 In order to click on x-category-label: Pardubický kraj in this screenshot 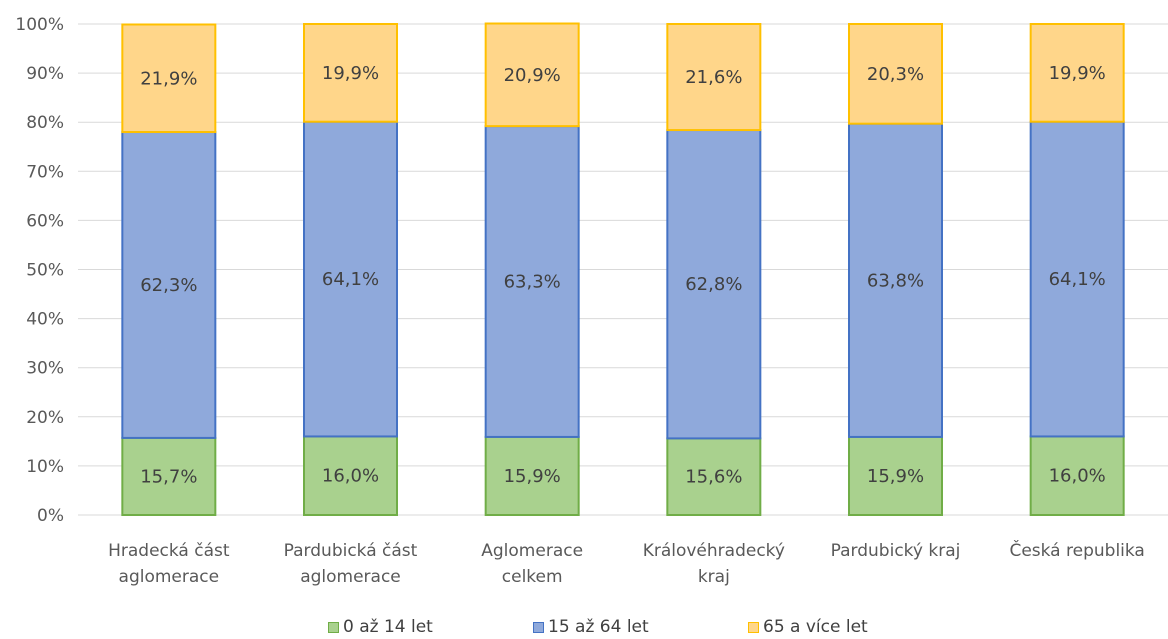, I will do `click(896, 551)`.